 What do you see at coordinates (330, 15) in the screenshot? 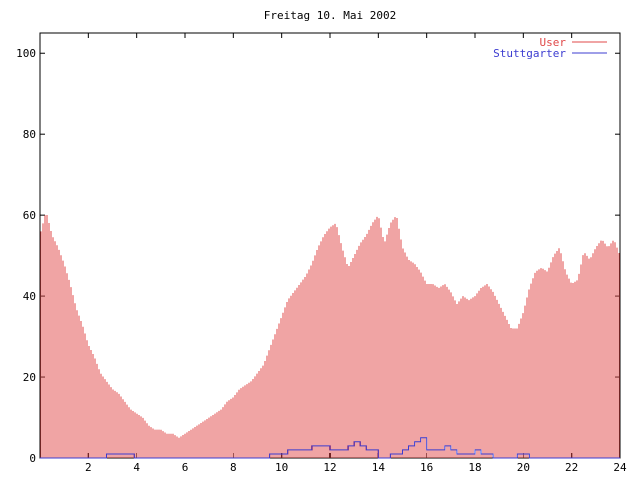
I see `chart-title: Freitag 10. Mai 2002` at bounding box center [330, 15].